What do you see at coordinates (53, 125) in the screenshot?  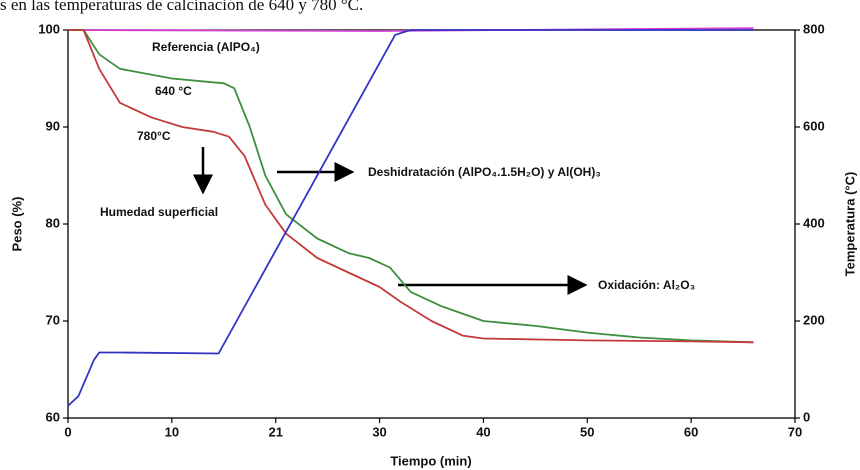 I see `y-tick-label: 90` at bounding box center [53, 125].